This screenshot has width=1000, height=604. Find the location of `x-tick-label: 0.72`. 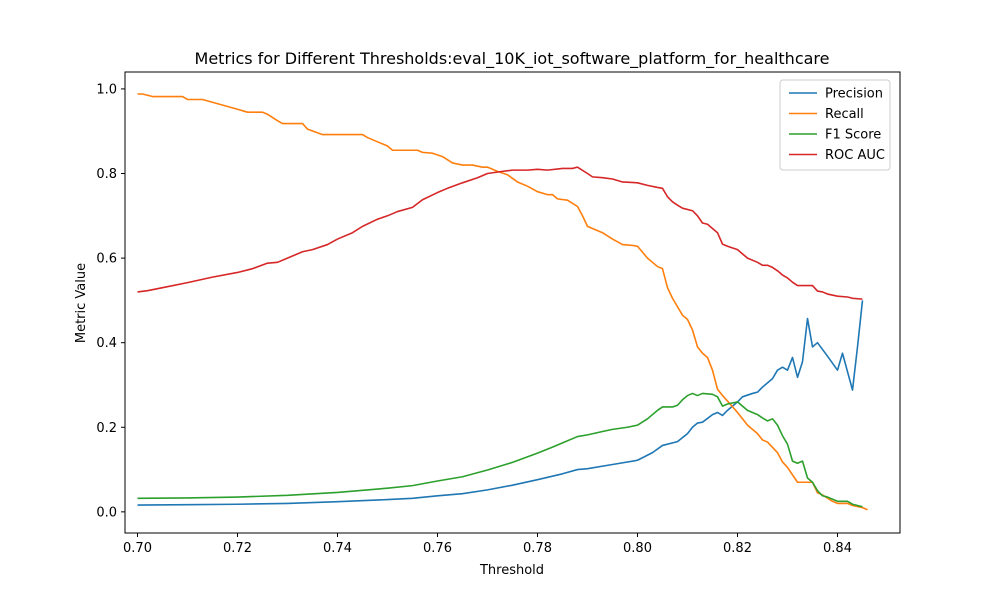

x-tick-label: 0.72 is located at coordinates (237, 548).